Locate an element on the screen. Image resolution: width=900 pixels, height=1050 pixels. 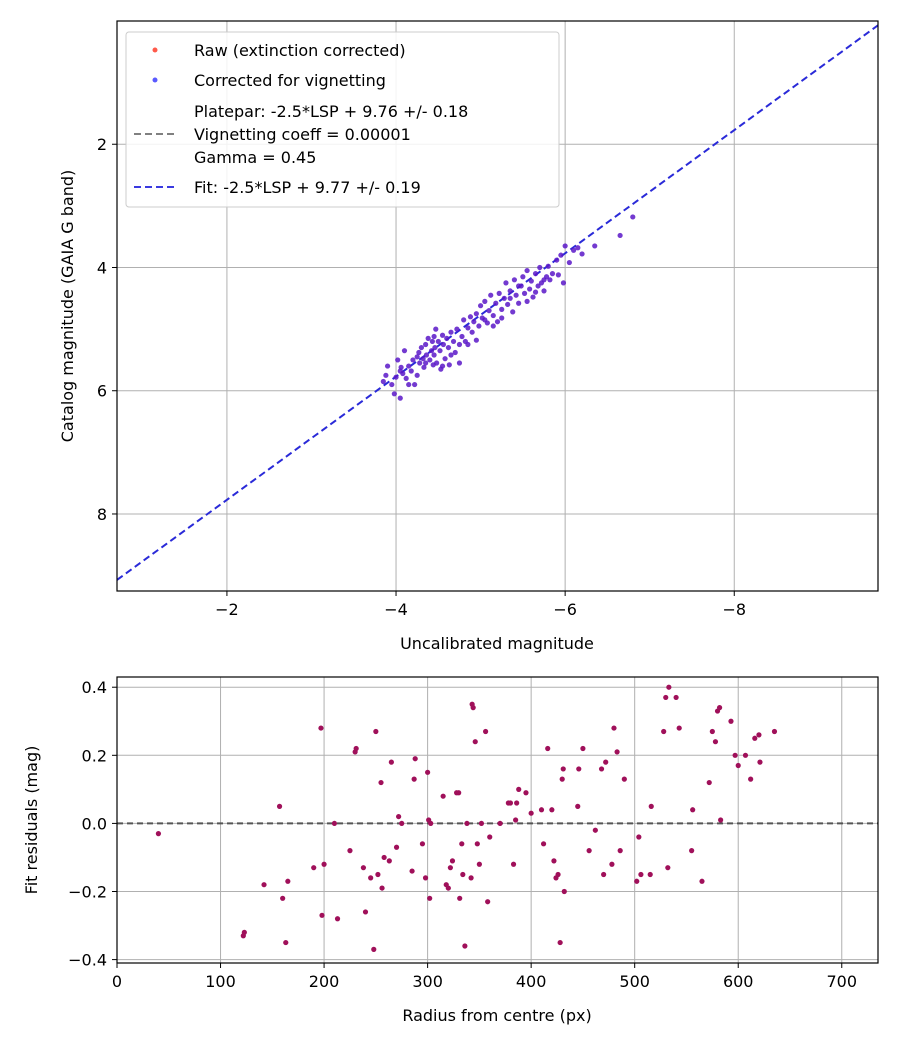
bottom-y-tick-label: −0.4 is located at coordinates (87, 960).